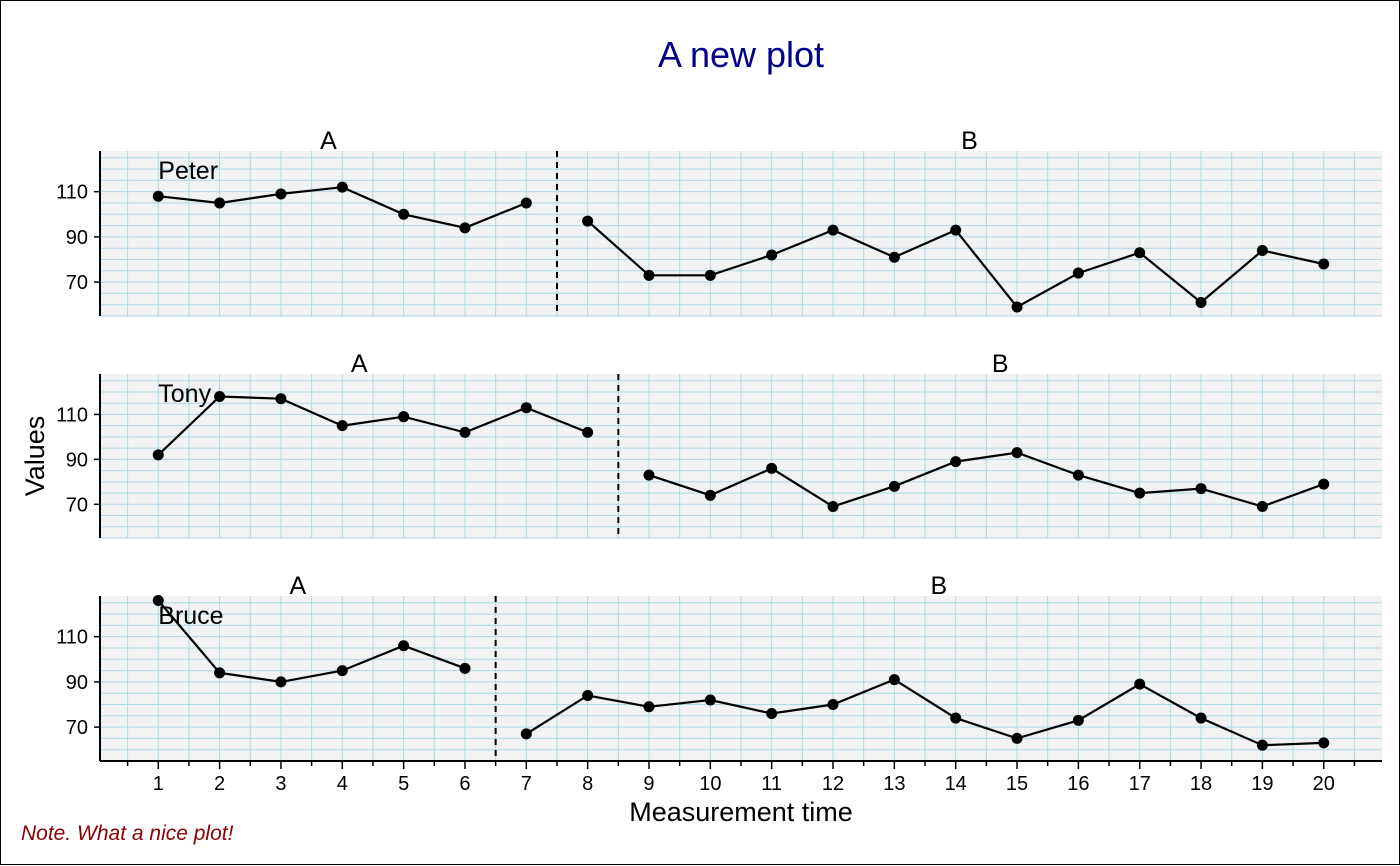 This screenshot has height=866, width=1400. I want to click on case-name-label: Peter, so click(188, 171).